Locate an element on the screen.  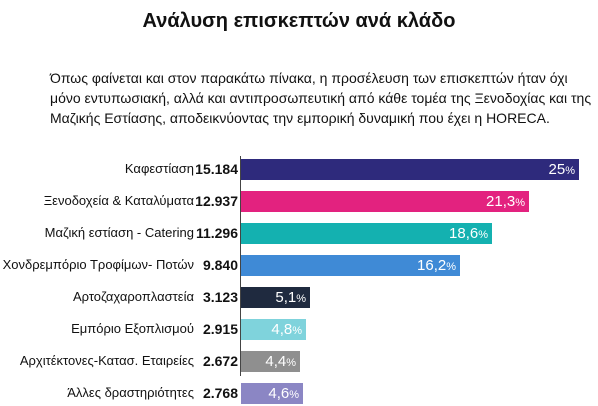
percentage-label: 18,6% is located at coordinates (468, 233).